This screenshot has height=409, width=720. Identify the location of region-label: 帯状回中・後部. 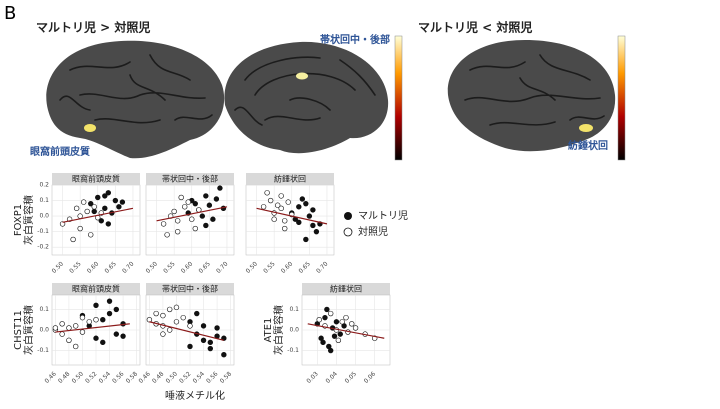
(355, 39).